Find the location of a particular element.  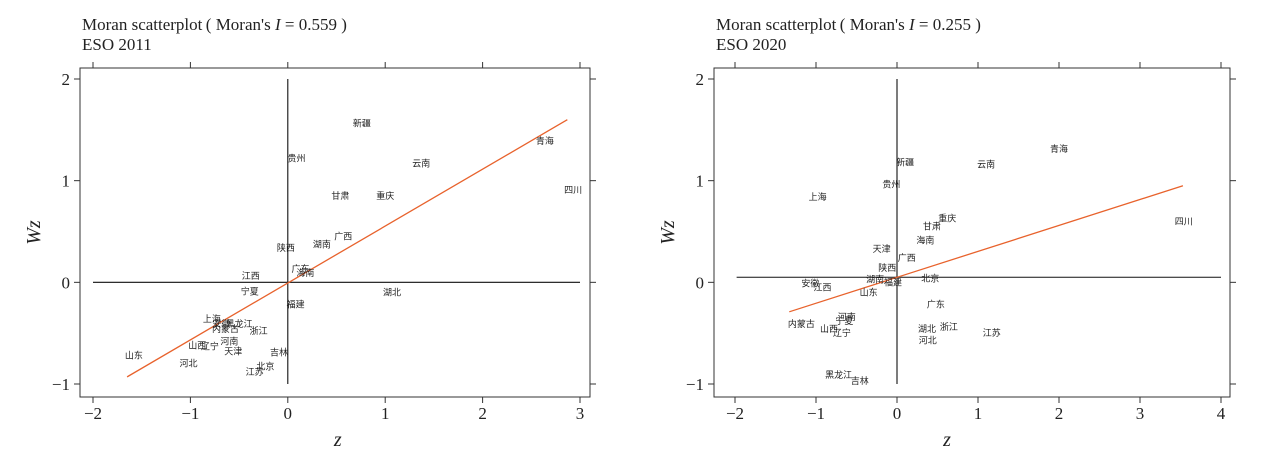

x-tick-label: 4 is located at coordinates (1221, 413).